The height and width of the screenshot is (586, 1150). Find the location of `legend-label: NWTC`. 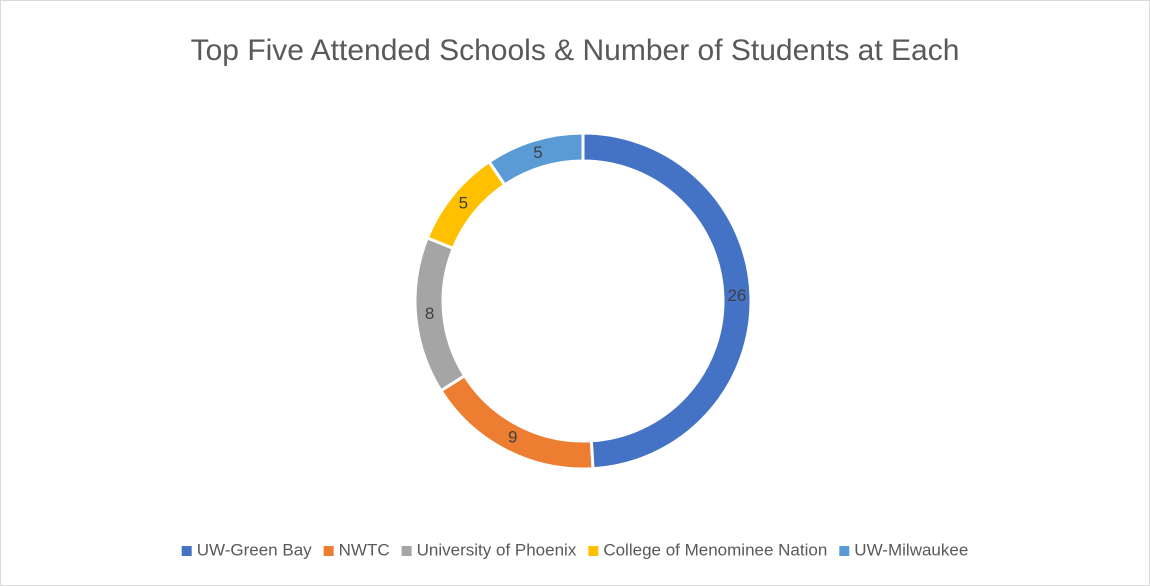

legend-label: NWTC is located at coordinates (364, 549).